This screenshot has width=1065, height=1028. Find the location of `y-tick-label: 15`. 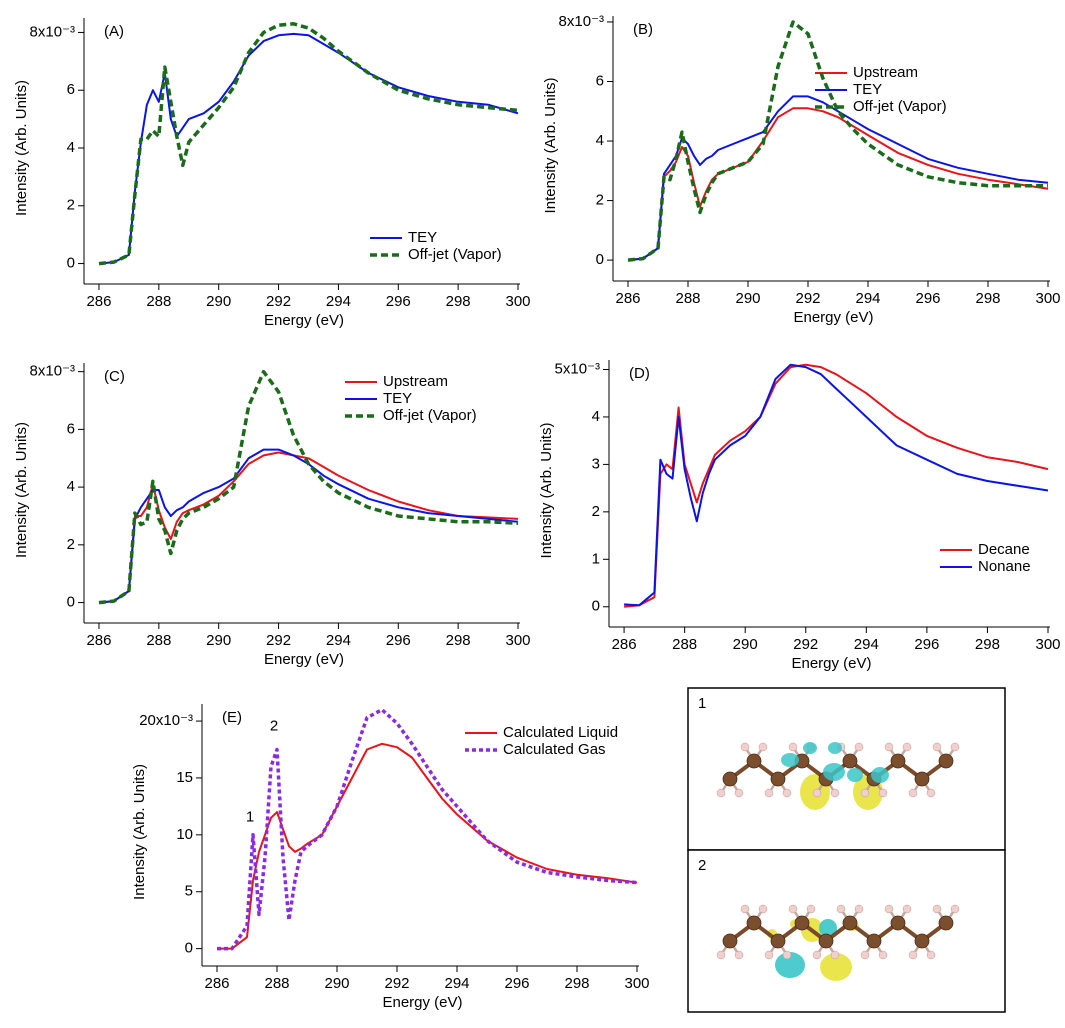

y-tick-label: 15 is located at coordinates (184, 777).